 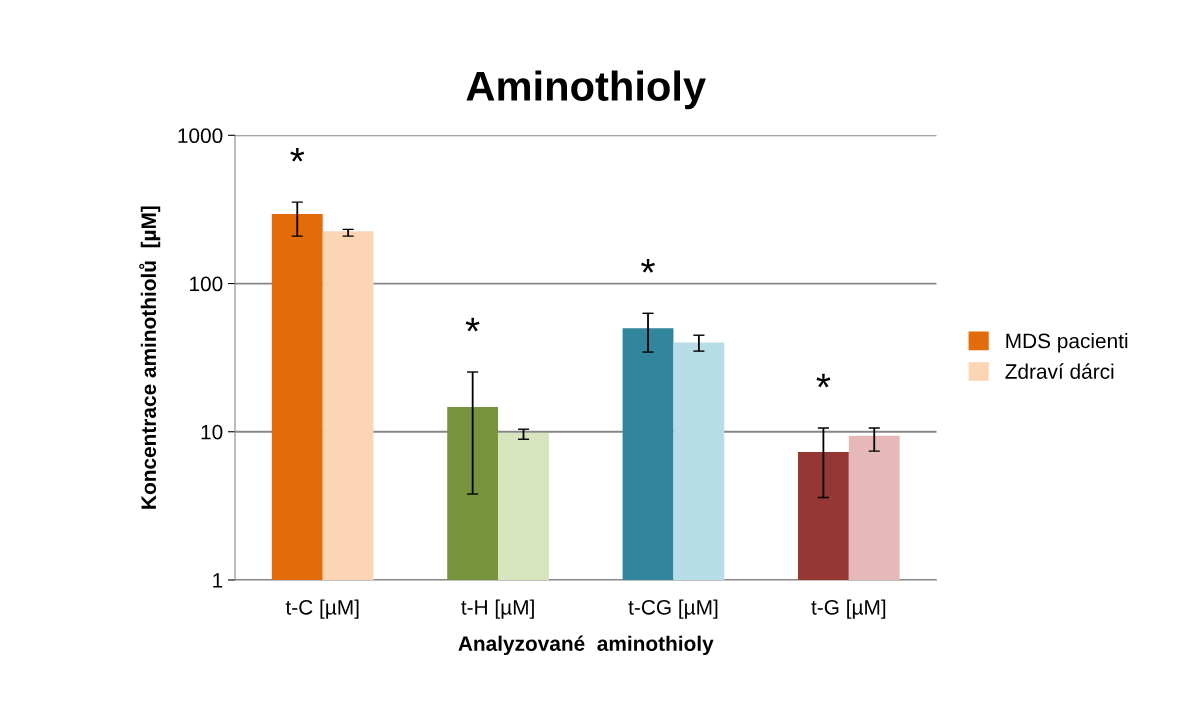 What do you see at coordinates (150, 357) in the screenshot?
I see `y-axis-title: Koncentrace aminothiolů [µM]` at bounding box center [150, 357].